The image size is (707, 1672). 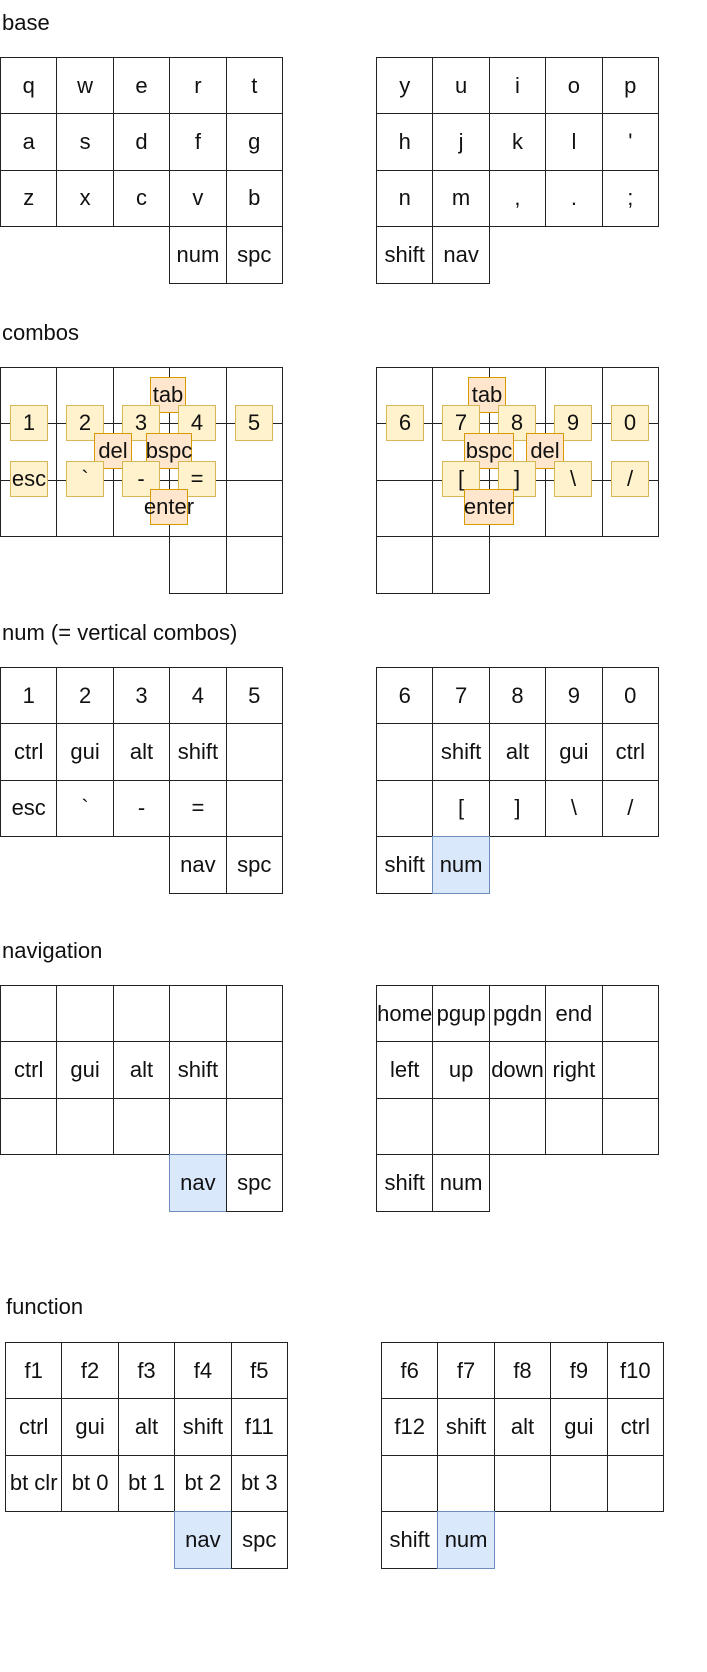 What do you see at coordinates (198, 86) in the screenshot?
I see `key-r: r` at bounding box center [198, 86].